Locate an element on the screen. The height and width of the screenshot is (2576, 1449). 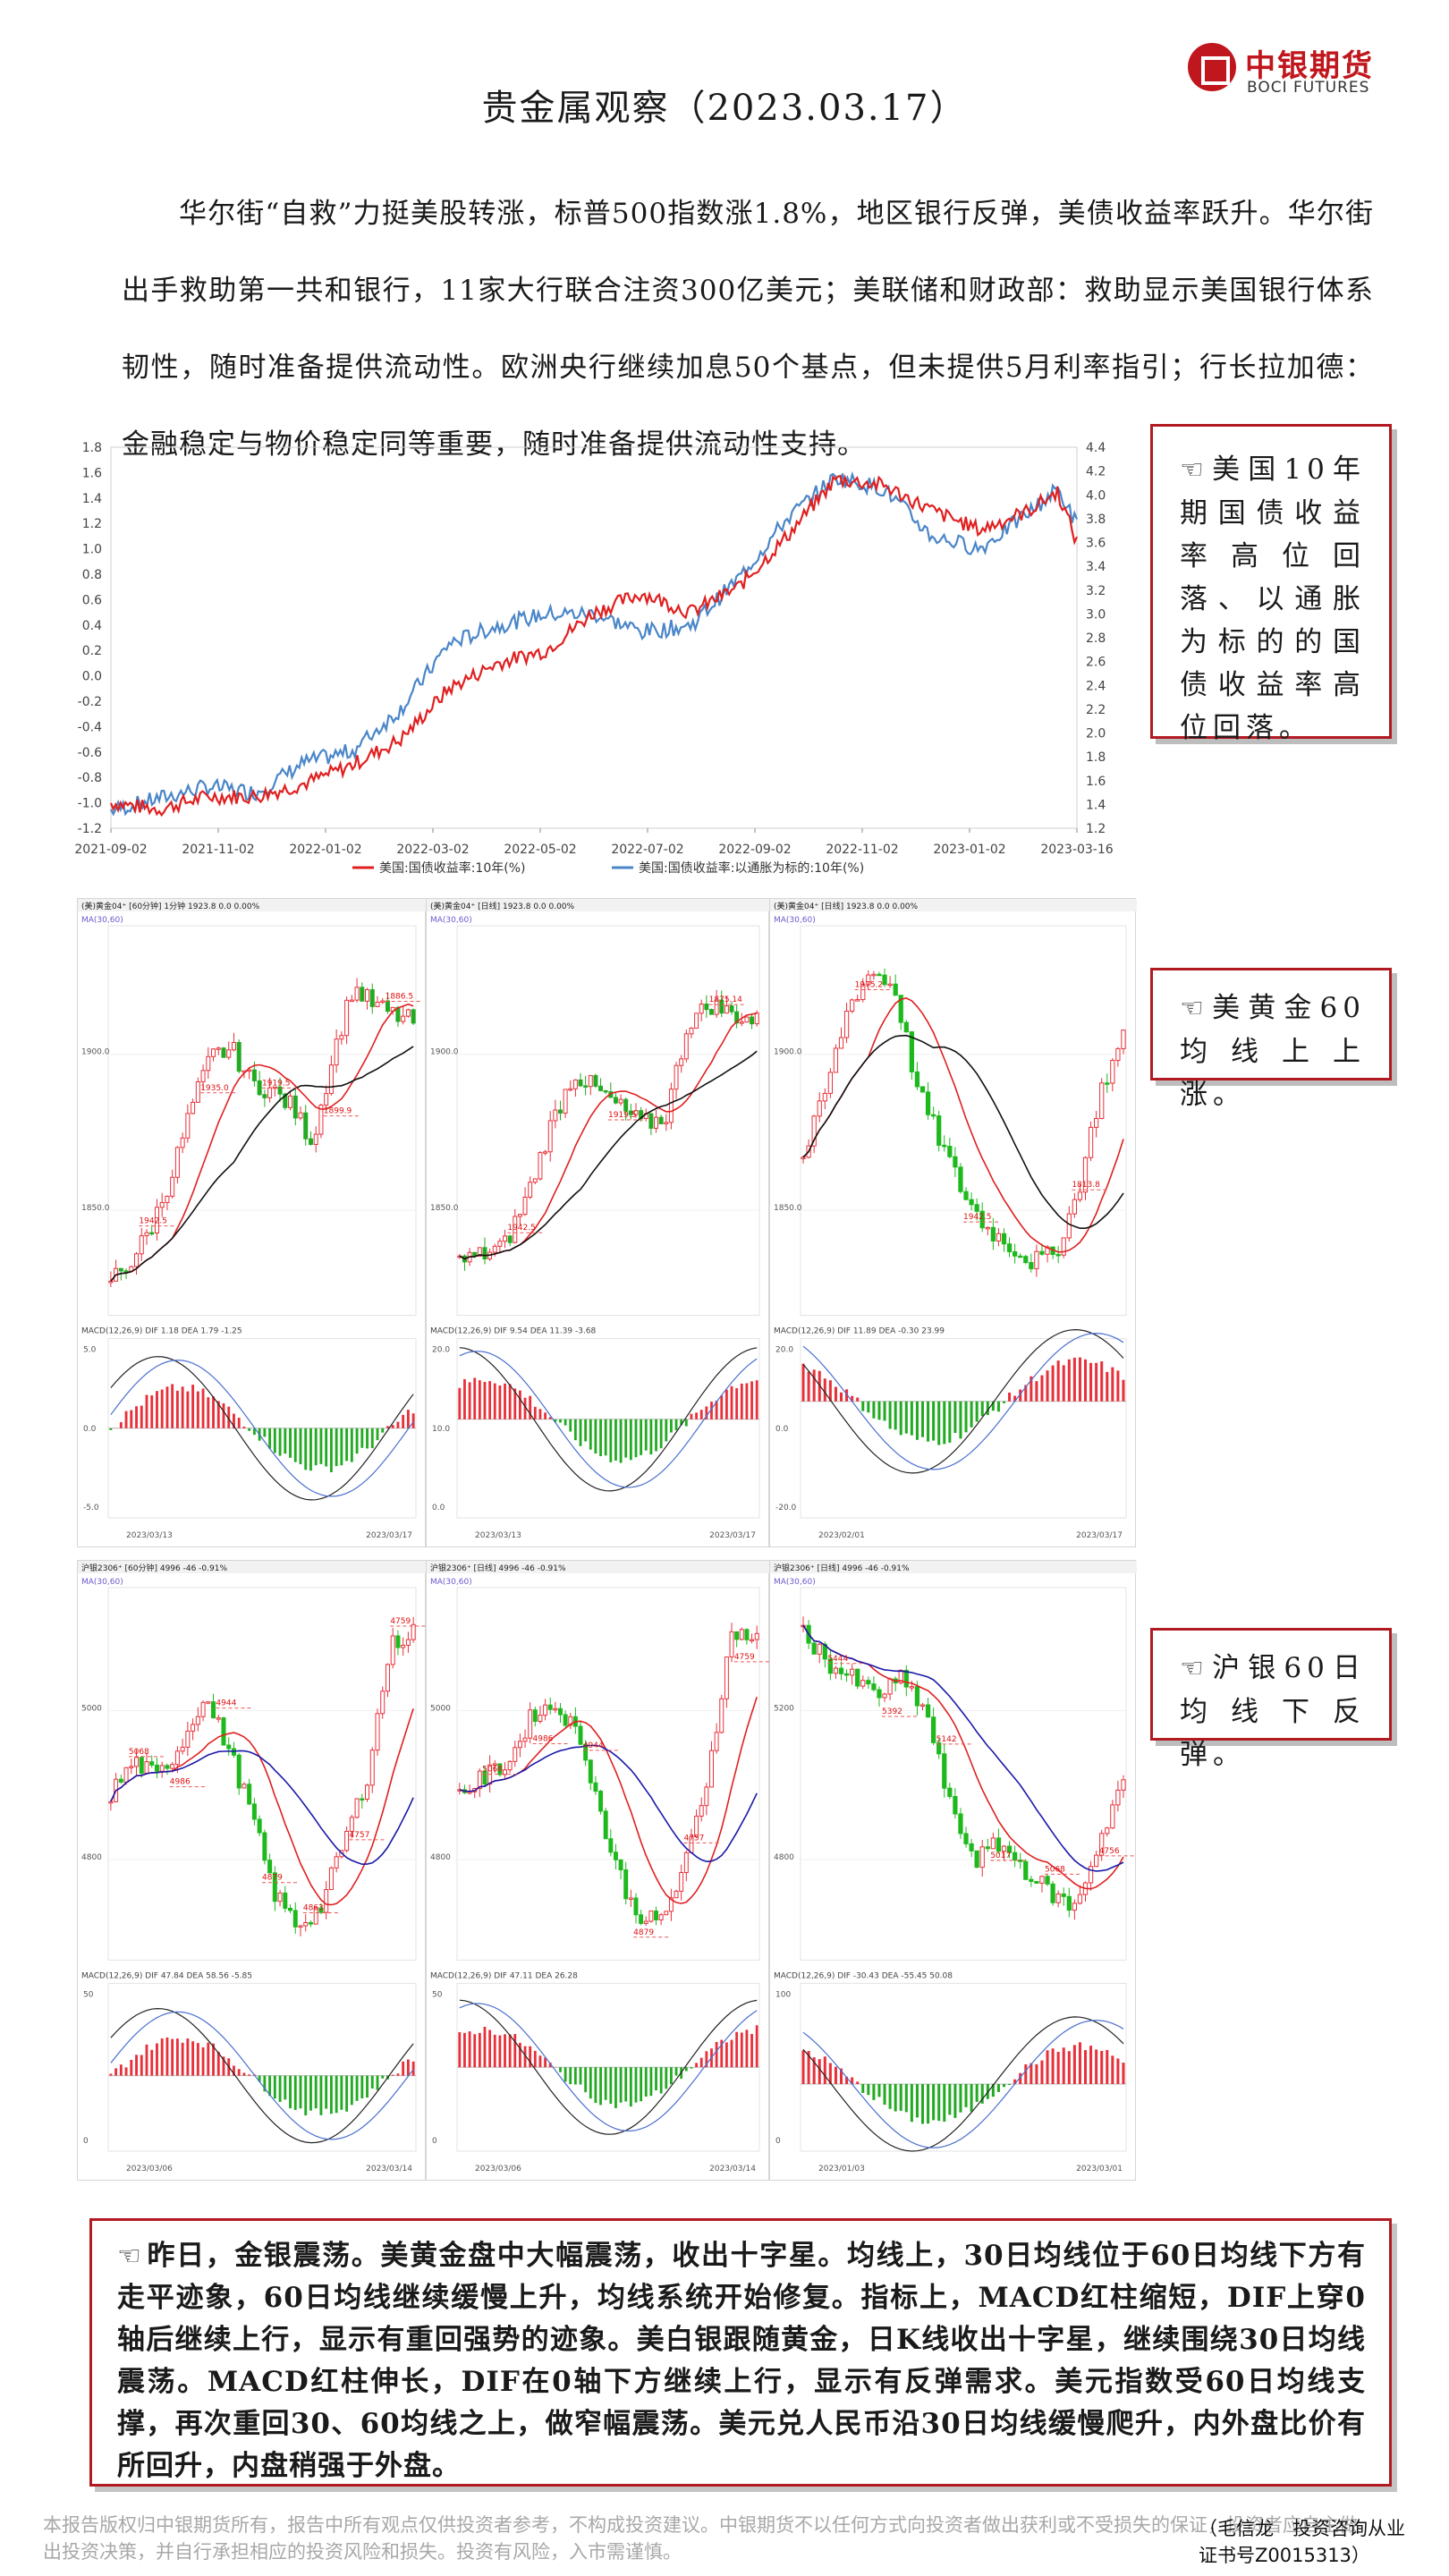
right-tick-label: 4.4 is located at coordinates (1096, 448).